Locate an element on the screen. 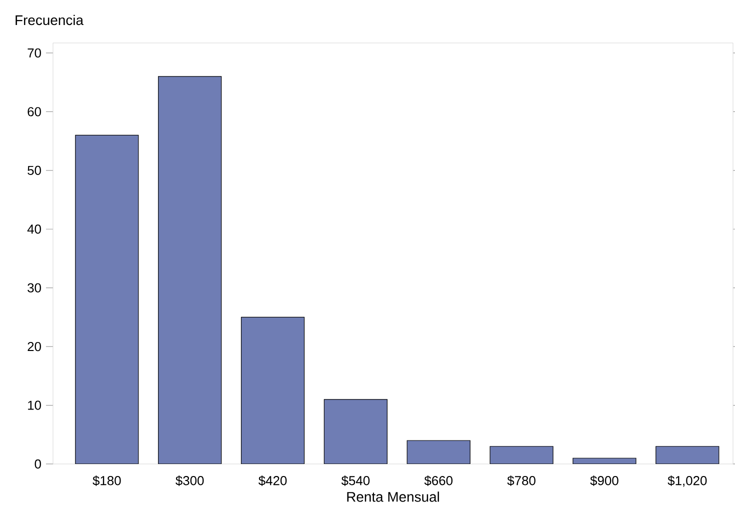  y-tick-label: 30 is located at coordinates (34, 287).